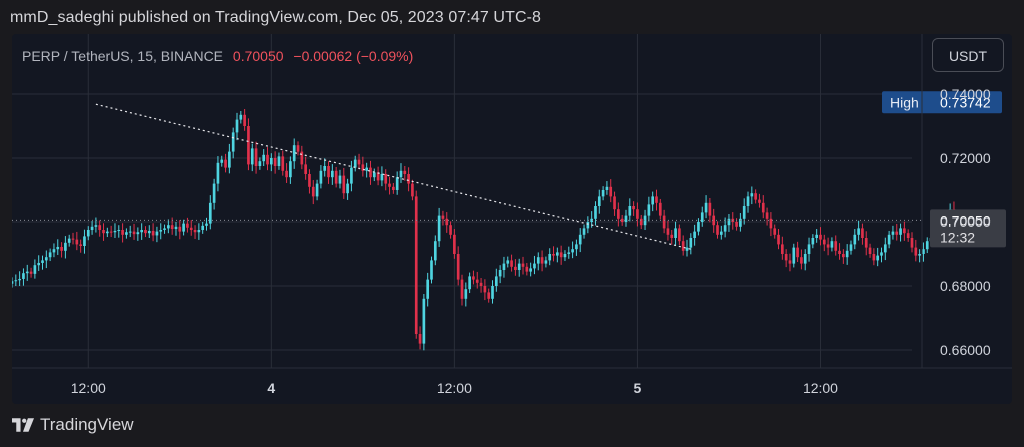 The width and height of the screenshot is (1024, 447). I want to click on currency-unit-button: USDT, so click(968, 55).